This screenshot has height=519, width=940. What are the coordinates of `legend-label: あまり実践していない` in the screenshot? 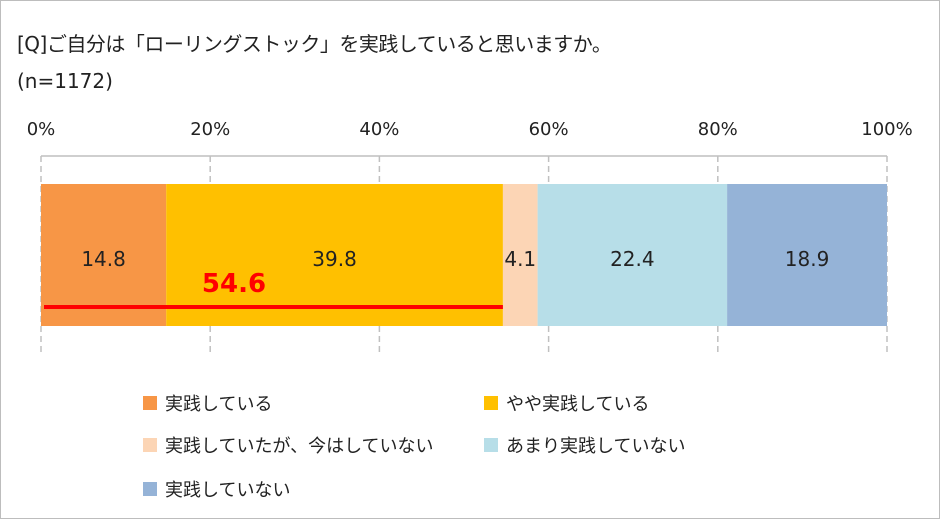 It's located at (596, 446).